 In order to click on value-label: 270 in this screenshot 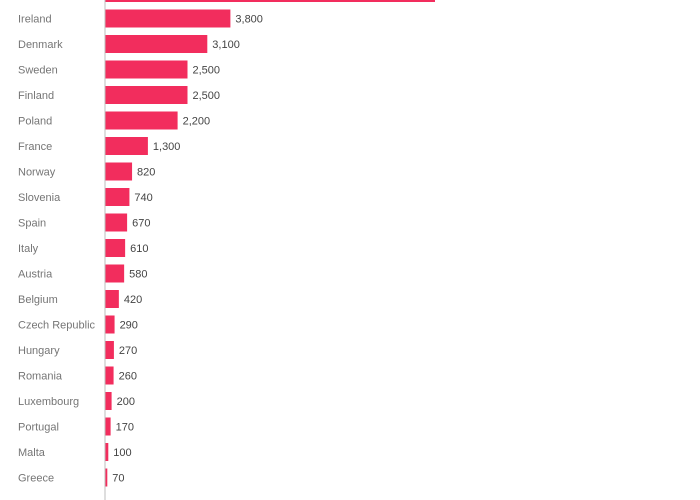, I will do `click(128, 351)`.